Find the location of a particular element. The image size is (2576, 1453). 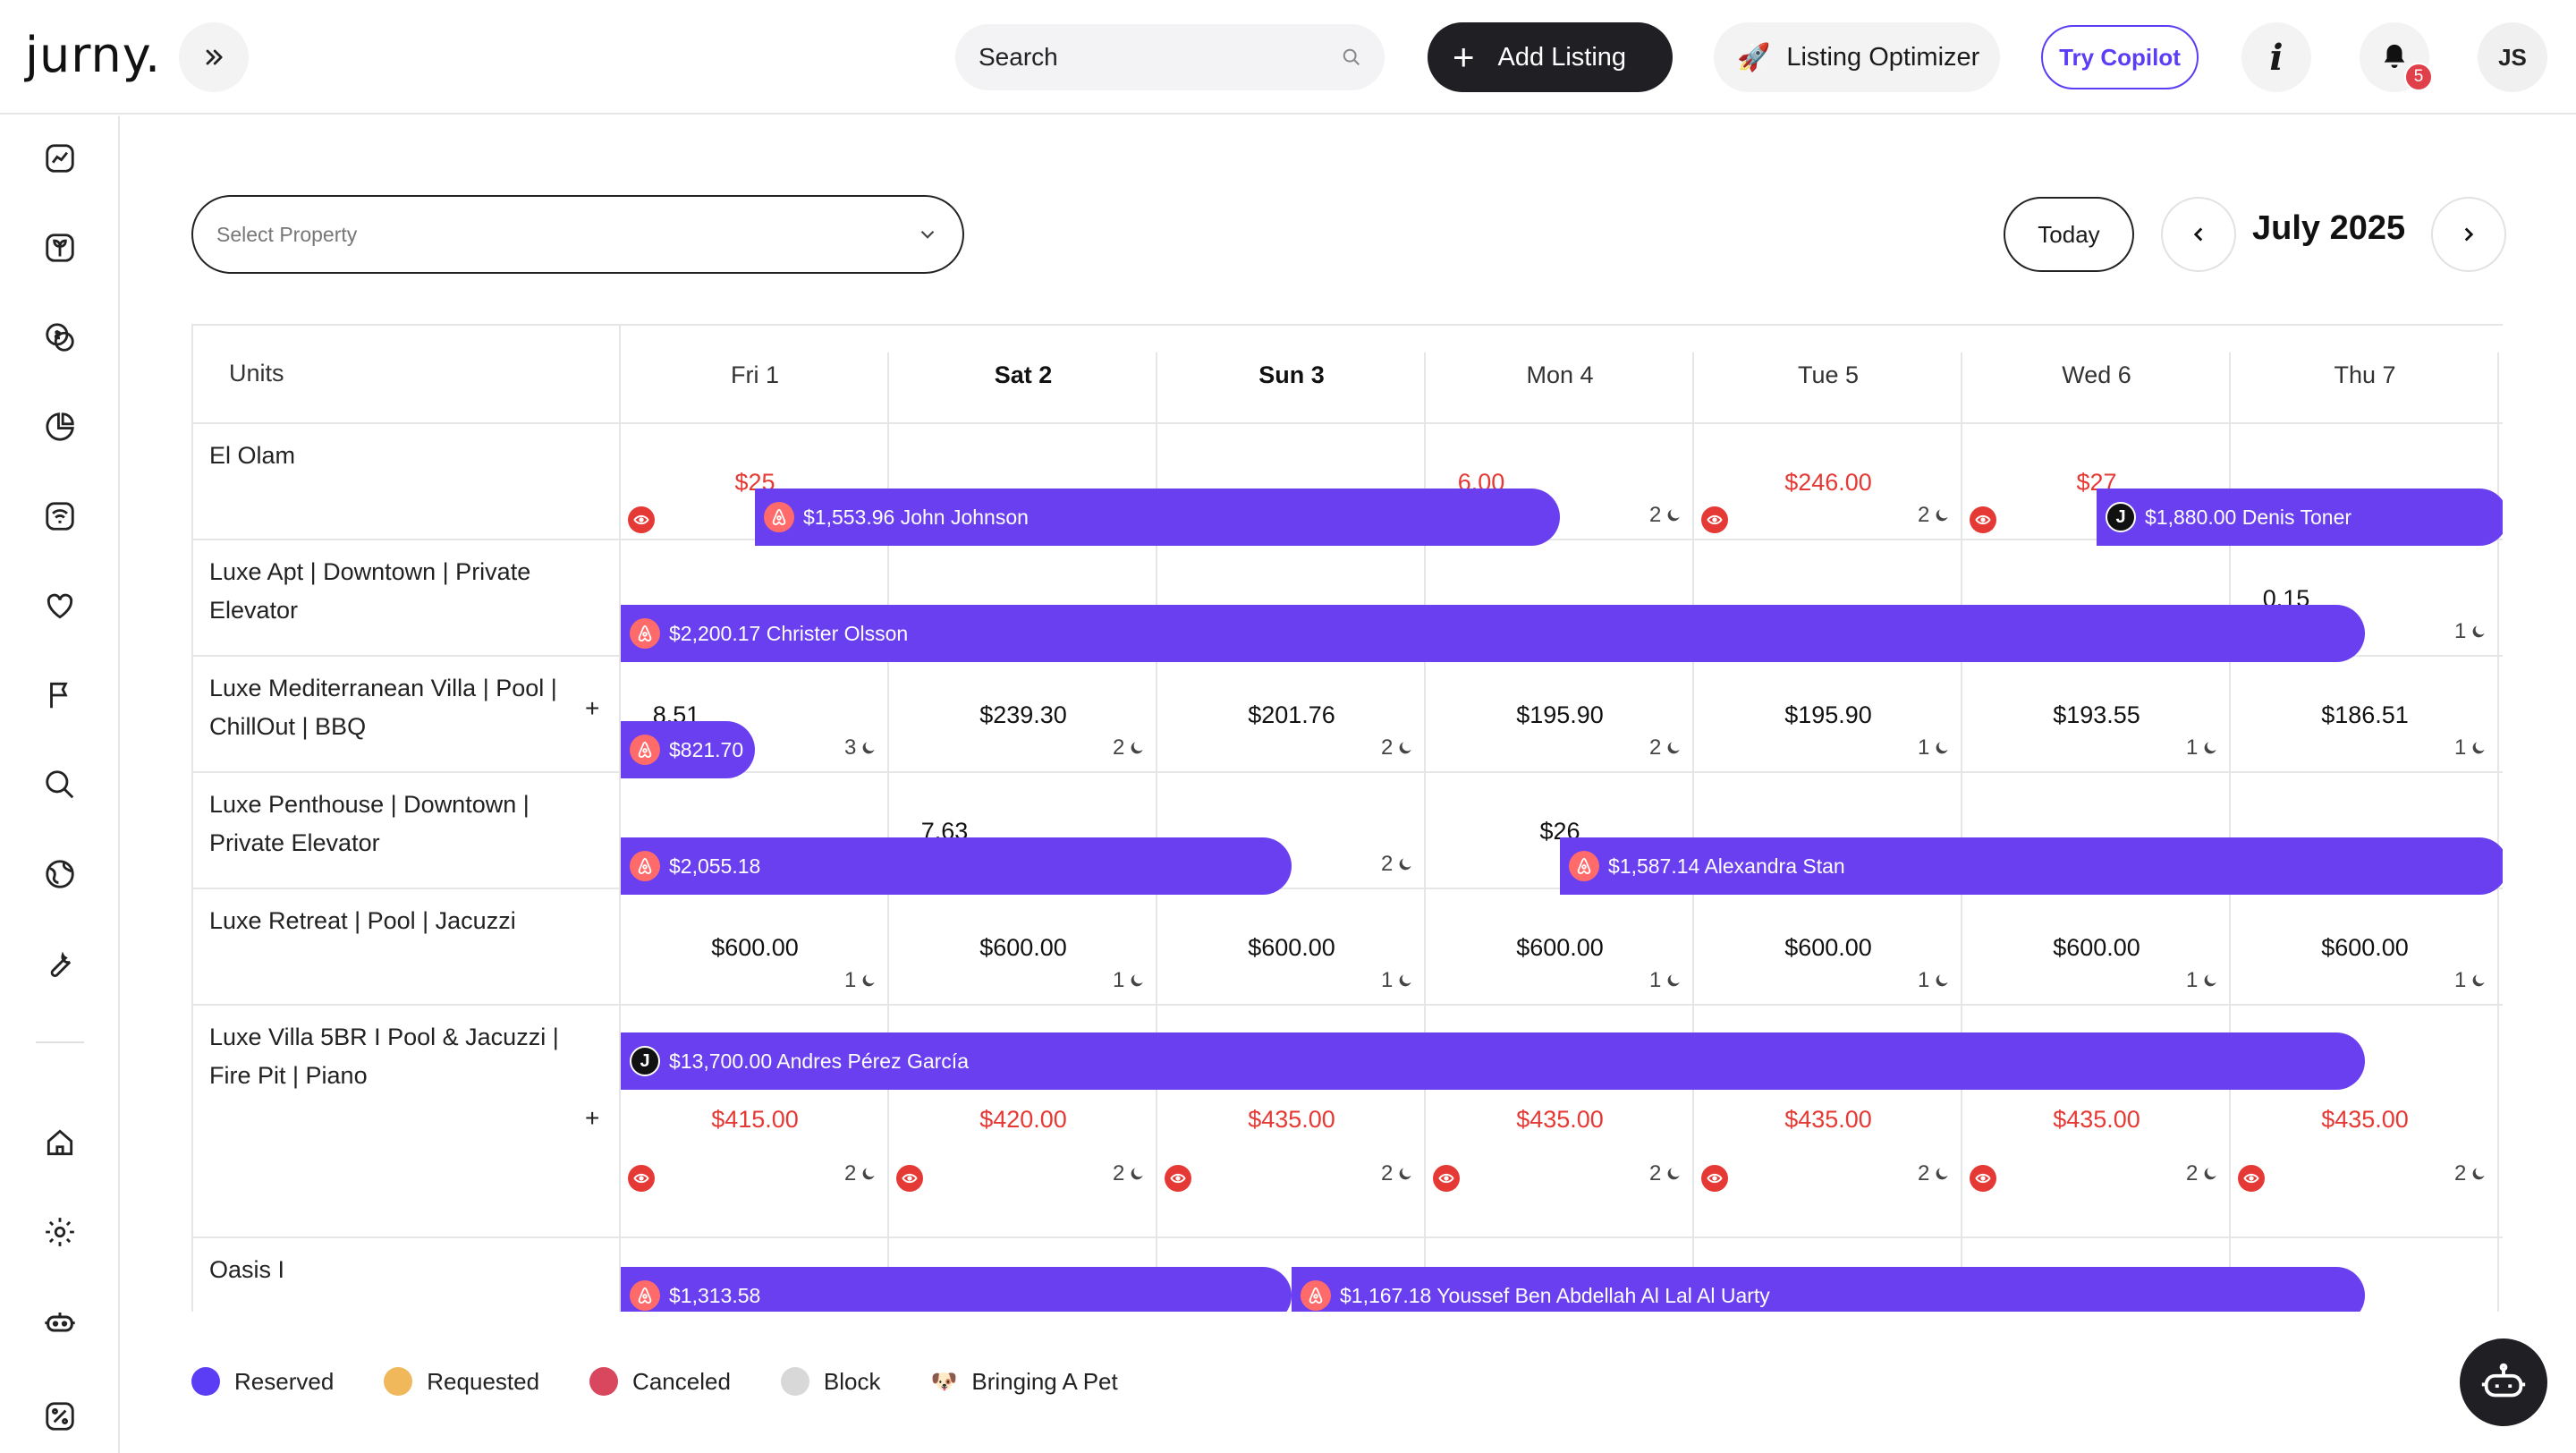

logo: jurny. is located at coordinates (93, 55).